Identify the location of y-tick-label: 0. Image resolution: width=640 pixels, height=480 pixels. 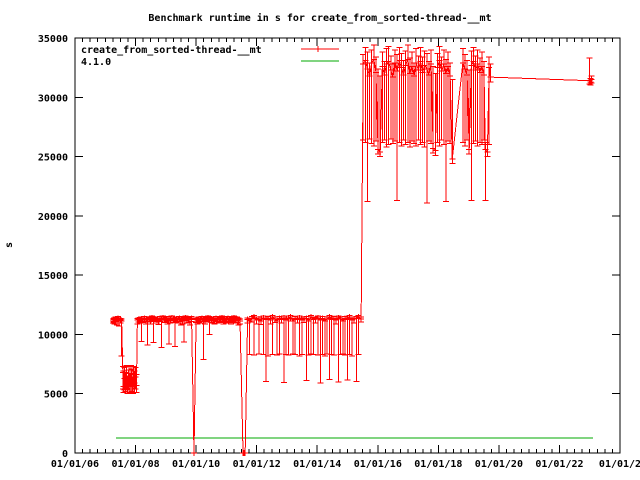
(65, 454).